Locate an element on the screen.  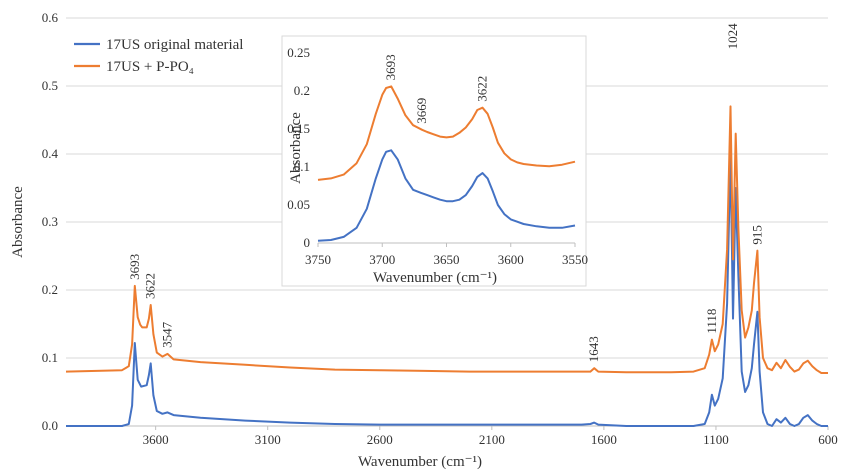
main-peak-label: 3693 is located at coordinates (134, 267).